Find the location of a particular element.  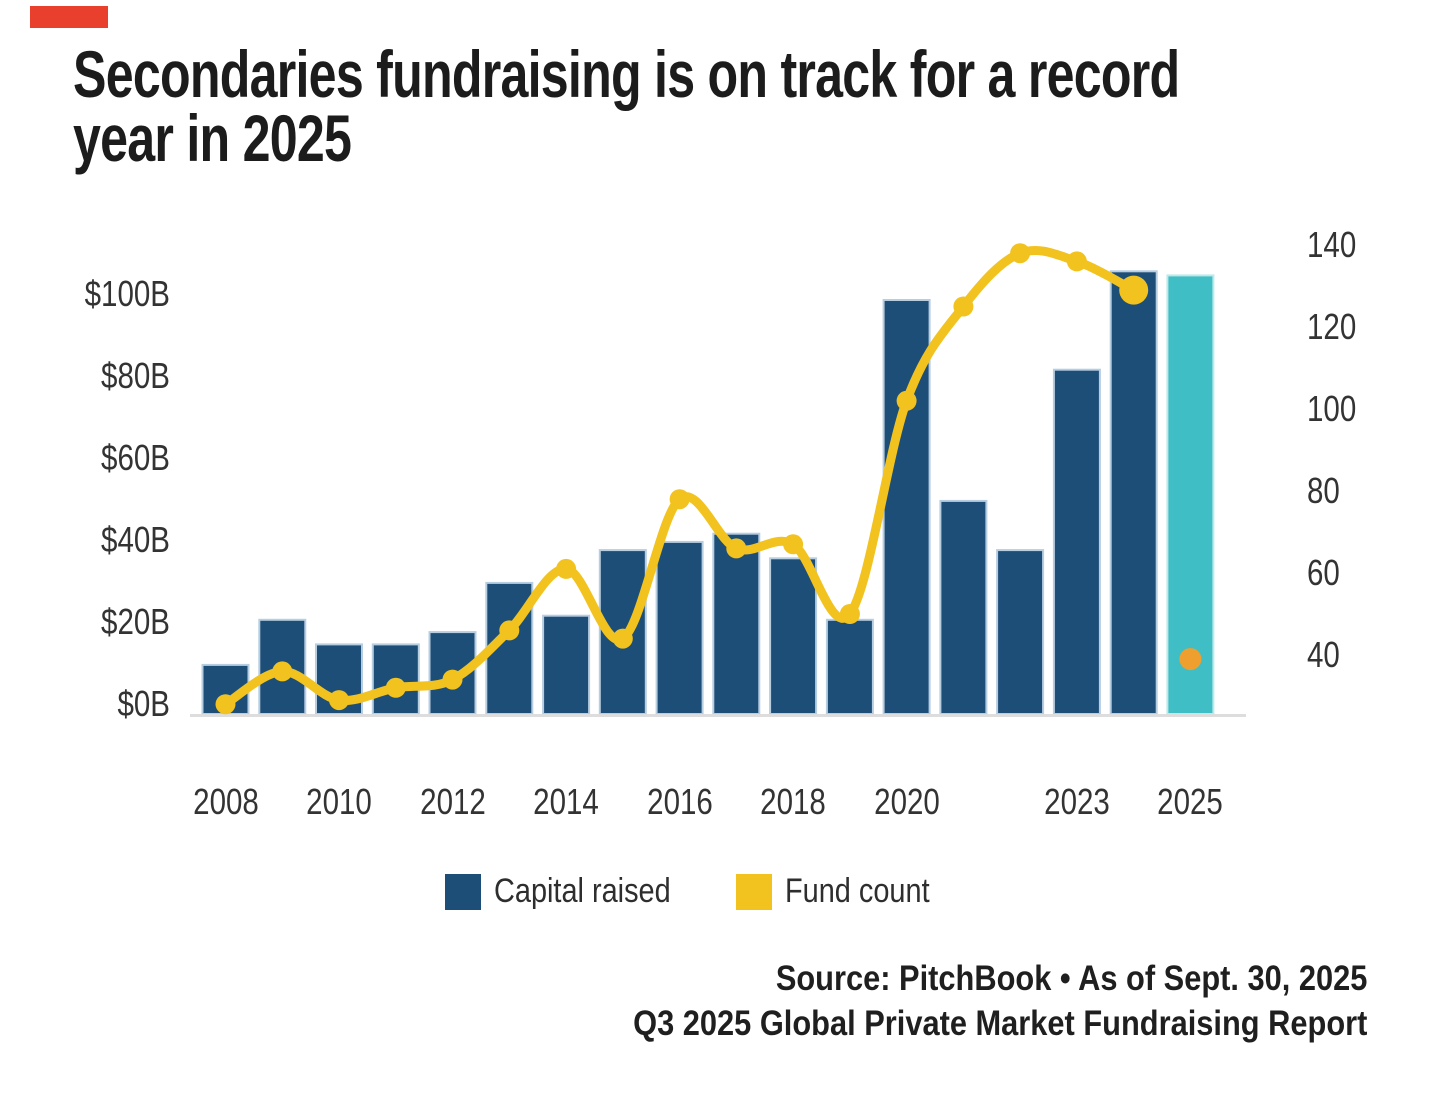

y-axis-right-tick-60: 60 is located at coordinates (1323, 572).